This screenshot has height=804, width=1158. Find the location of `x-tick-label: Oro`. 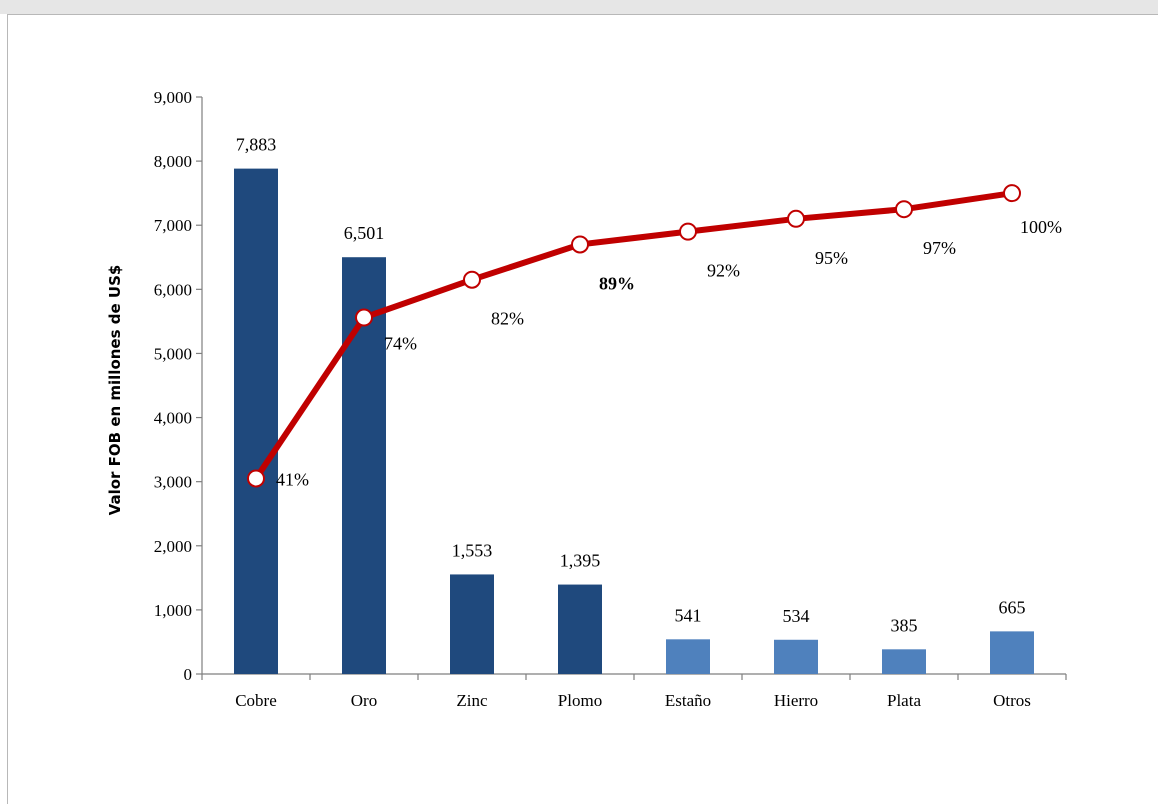

x-tick-label: Oro is located at coordinates (364, 700).